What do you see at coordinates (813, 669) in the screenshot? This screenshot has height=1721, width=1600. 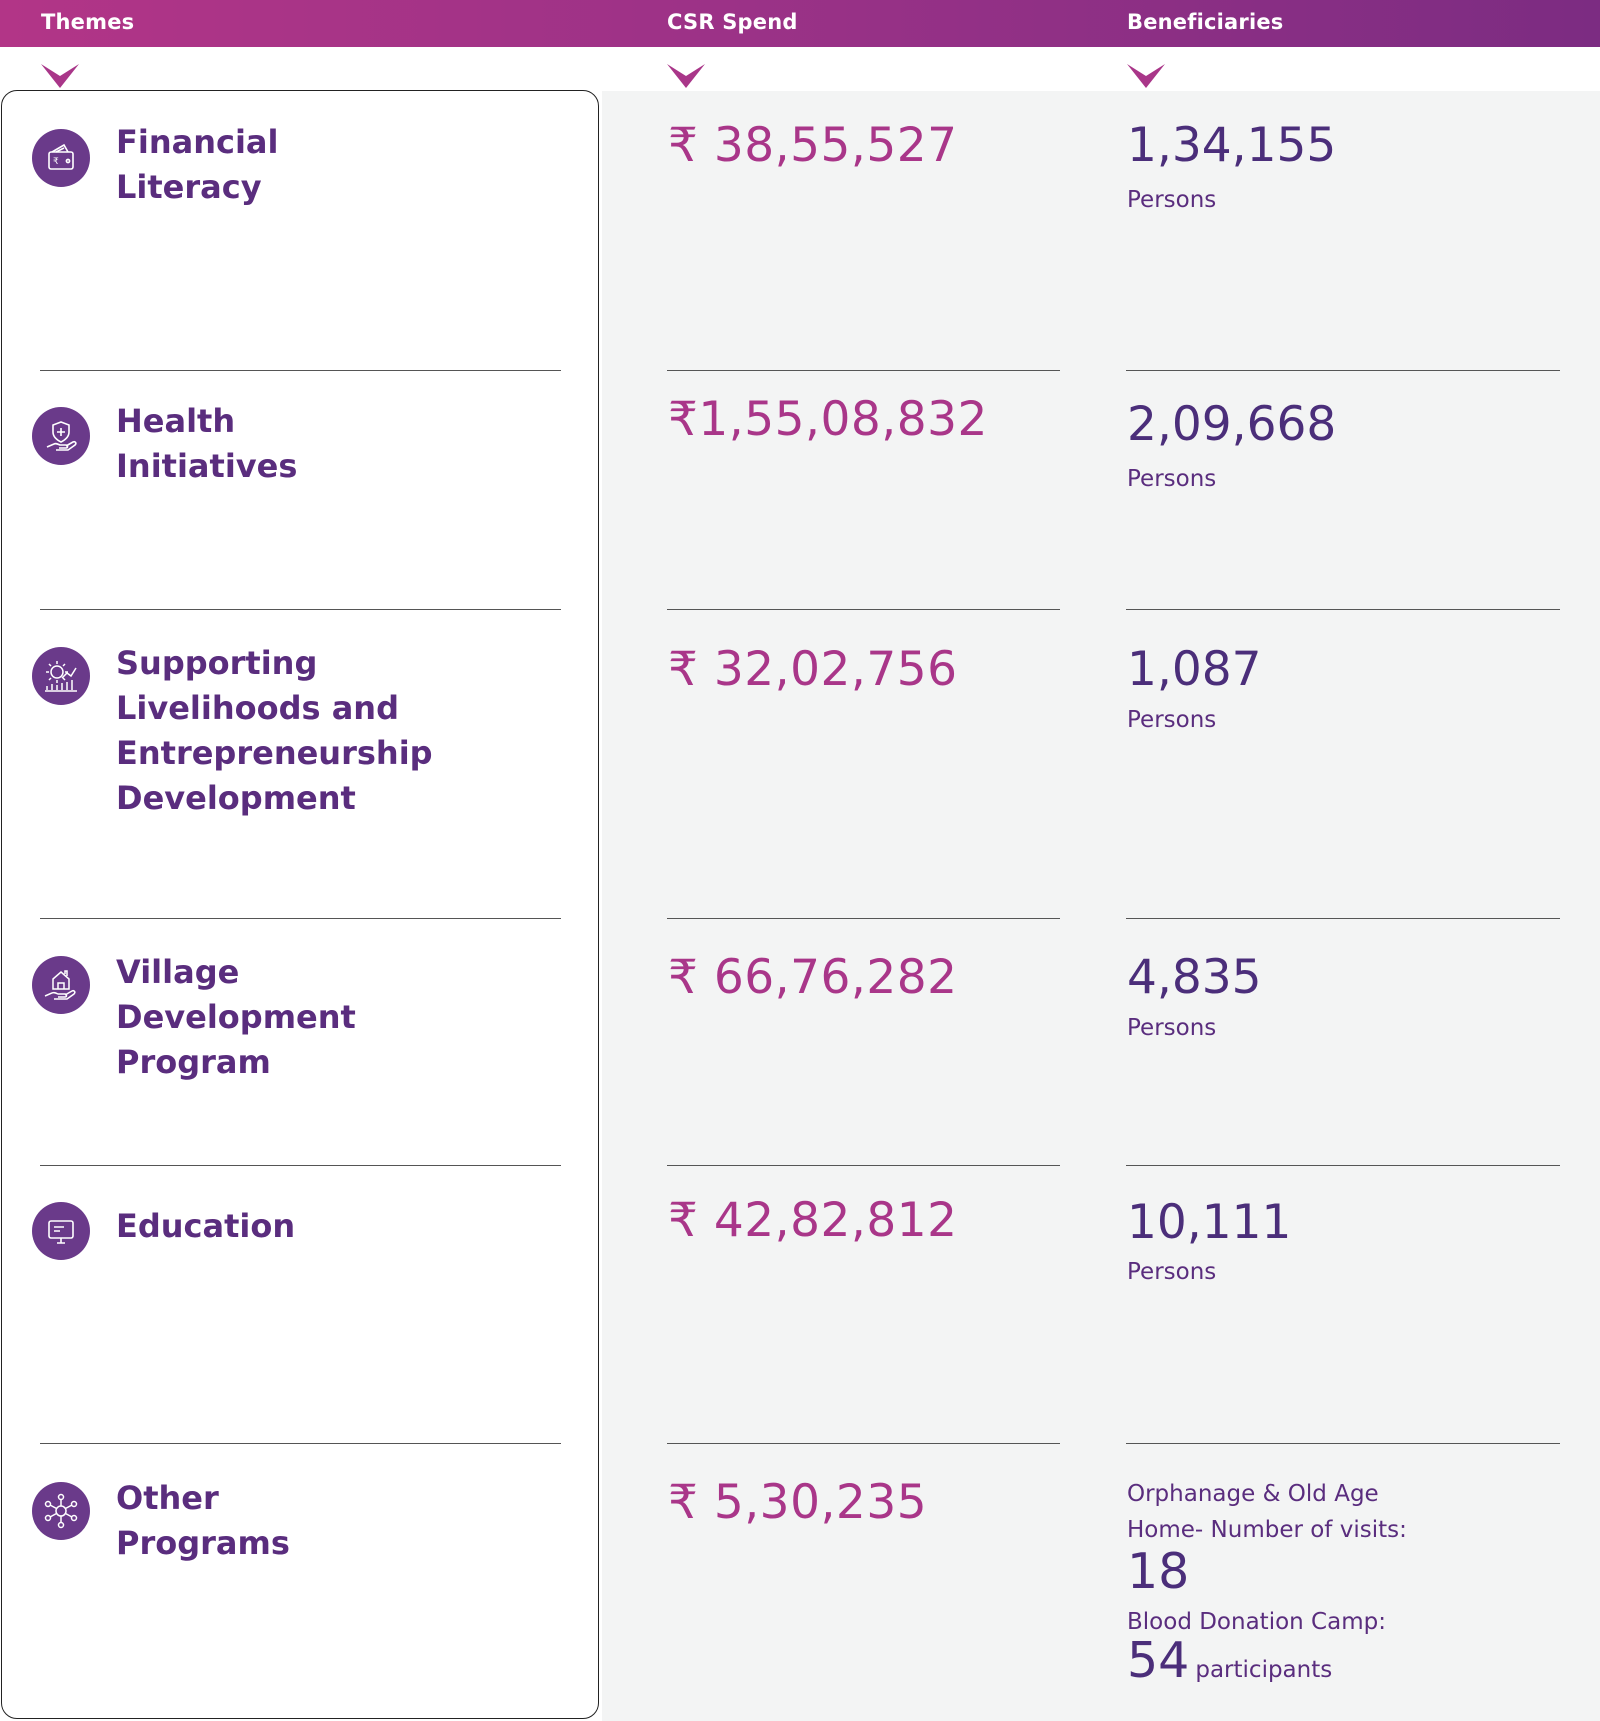 I see `csr-spend-value: ₹ 32,02,756` at bounding box center [813, 669].